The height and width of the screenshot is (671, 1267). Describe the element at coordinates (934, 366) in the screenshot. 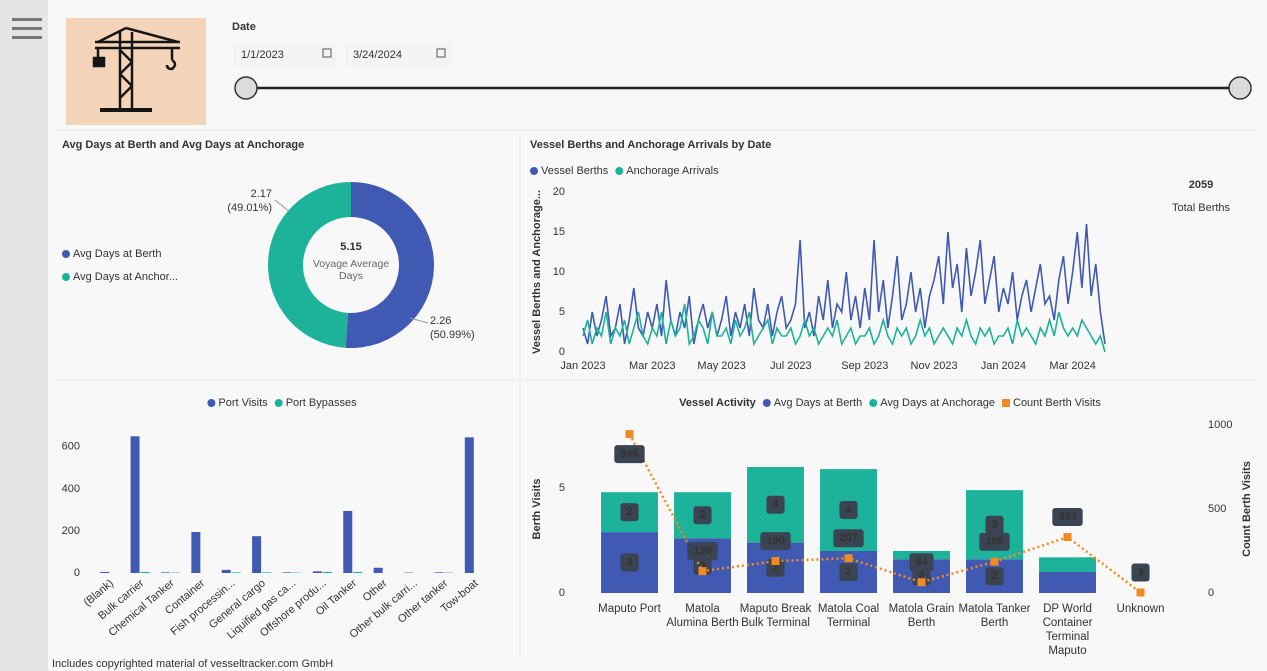

I see `x-tick-label: Nov 2023` at that location.